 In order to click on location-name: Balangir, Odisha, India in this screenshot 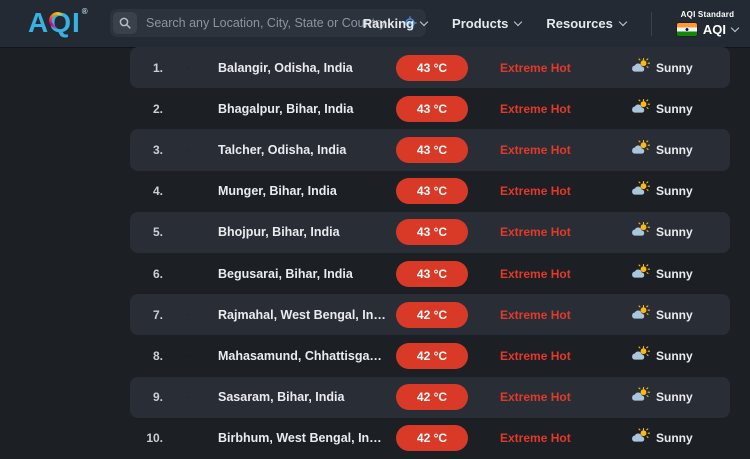, I will do `click(285, 67)`.